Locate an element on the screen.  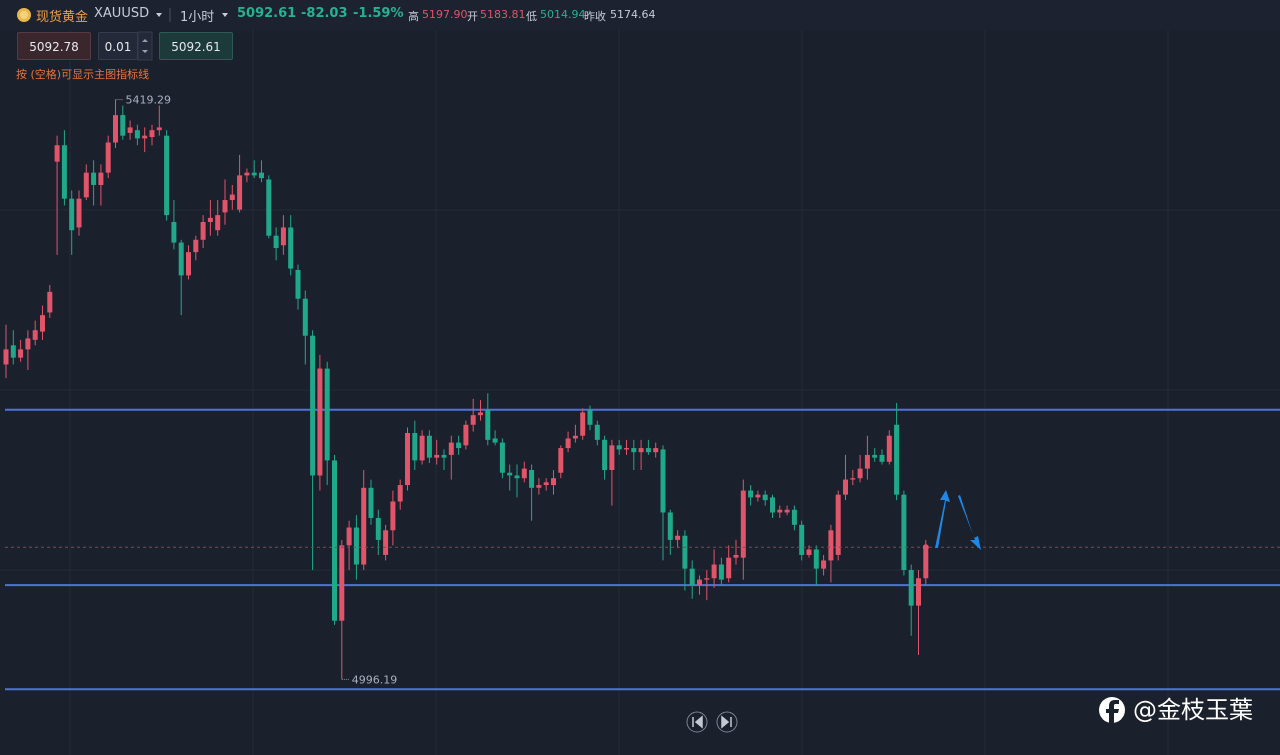
interval: 1小时 is located at coordinates (197, 17).